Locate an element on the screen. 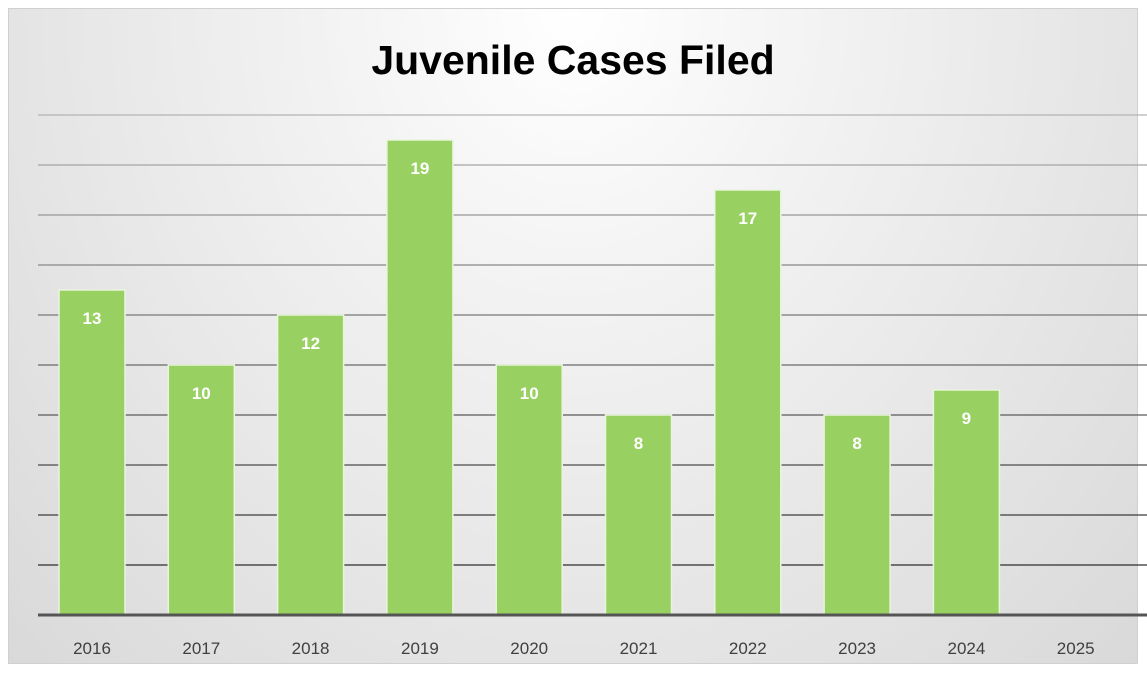  x-tick-label-2022: 2022 is located at coordinates (748, 648).